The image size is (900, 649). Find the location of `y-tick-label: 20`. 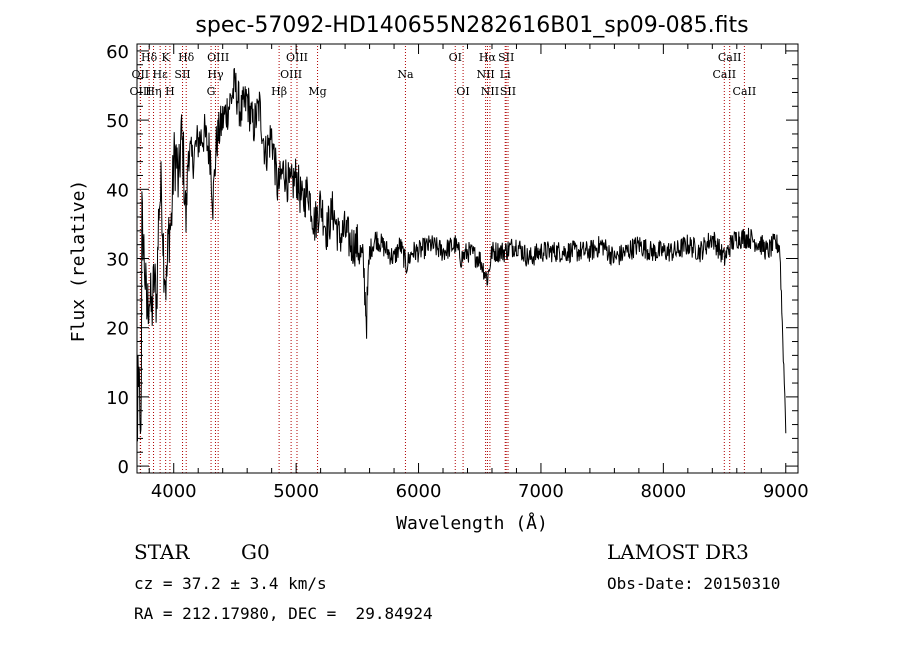

y-tick-label: 20 is located at coordinates (117, 329).